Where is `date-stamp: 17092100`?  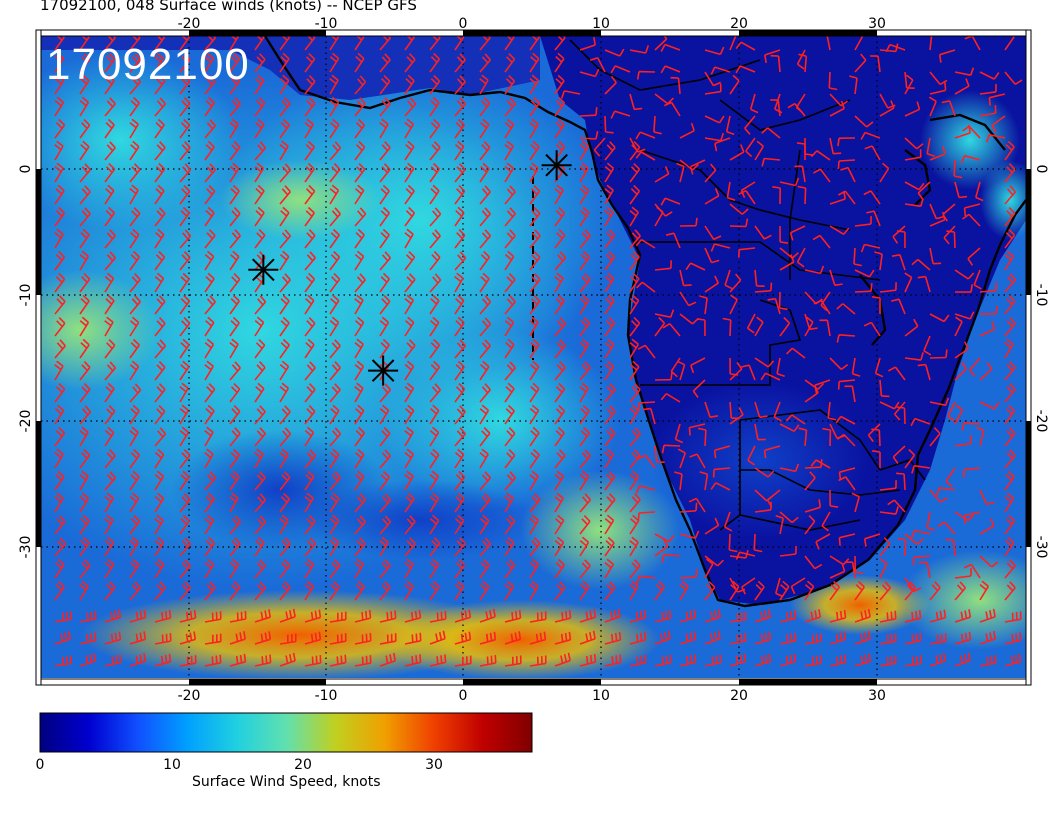 date-stamp: 17092100 is located at coordinates (148, 64).